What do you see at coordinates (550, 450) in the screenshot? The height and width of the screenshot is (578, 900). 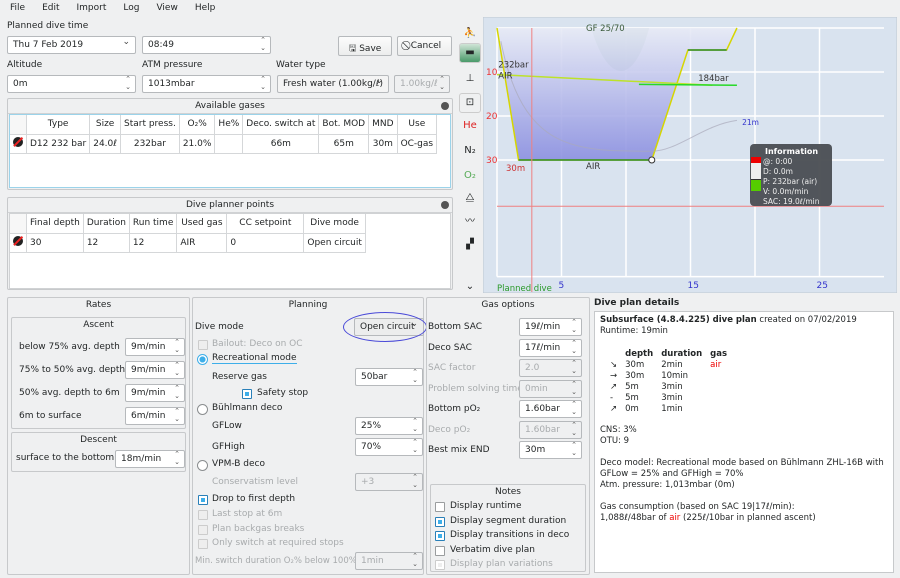 I see `gas-option-input: 30m` at bounding box center [550, 450].